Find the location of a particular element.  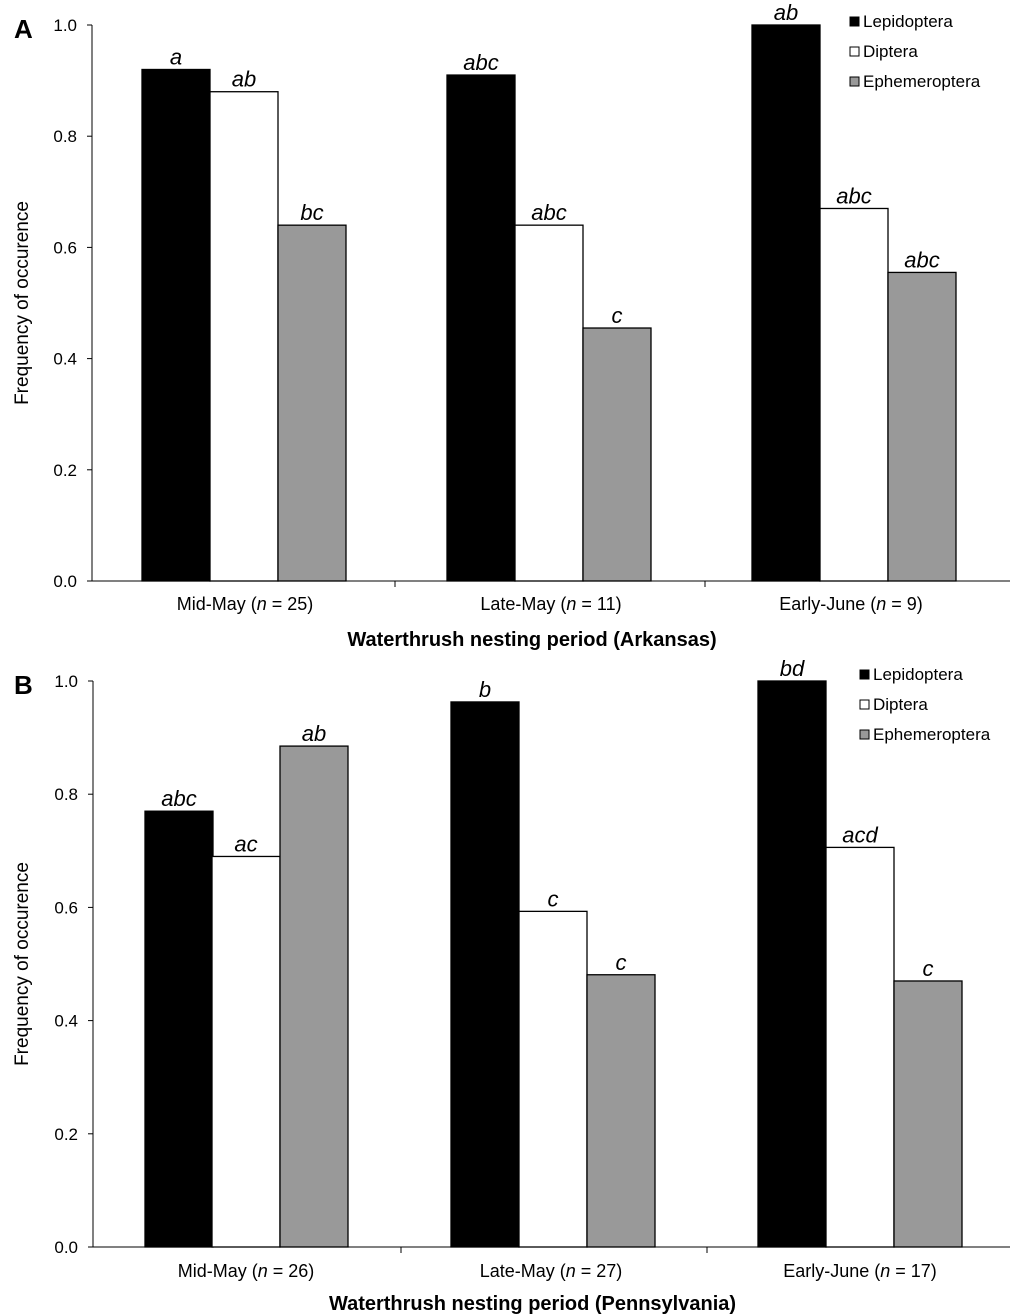

panel-letter: A is located at coordinates (23, 29).